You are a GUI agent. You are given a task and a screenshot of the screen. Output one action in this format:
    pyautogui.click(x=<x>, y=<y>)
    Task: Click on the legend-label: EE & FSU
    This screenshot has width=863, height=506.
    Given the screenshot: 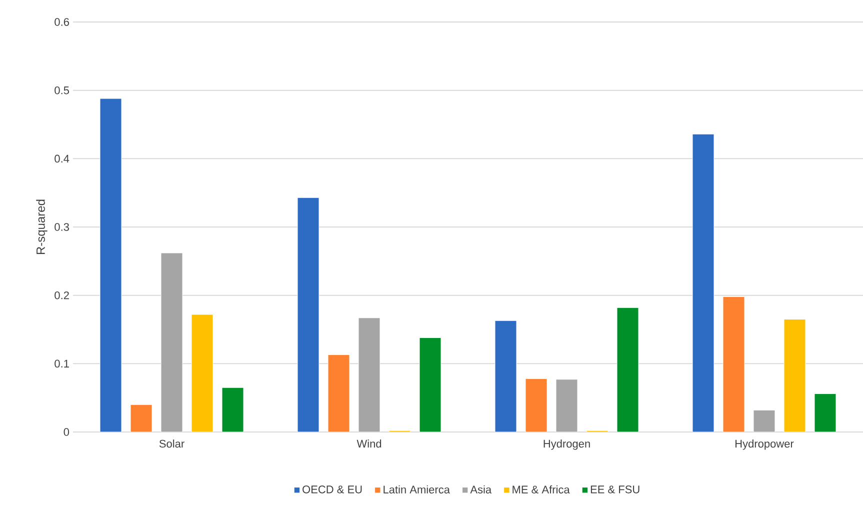 What is the action you would take?
    pyautogui.click(x=615, y=490)
    